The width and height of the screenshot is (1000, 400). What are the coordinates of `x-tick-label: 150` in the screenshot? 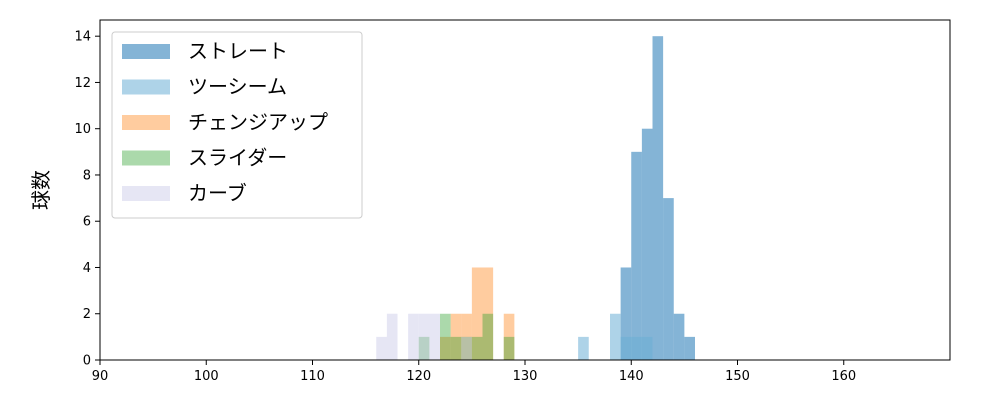 It's located at (737, 376).